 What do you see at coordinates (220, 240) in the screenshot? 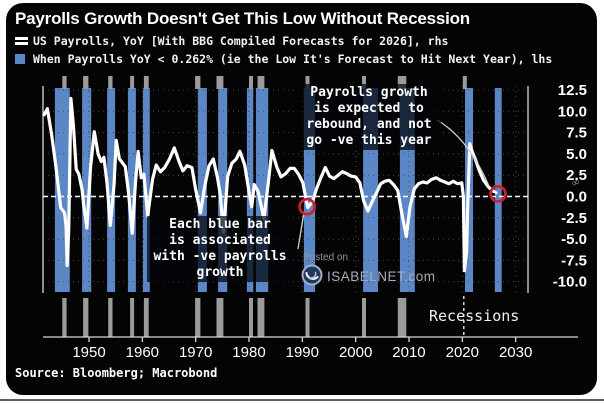
I see `annotation-line: is associated` at bounding box center [220, 240].